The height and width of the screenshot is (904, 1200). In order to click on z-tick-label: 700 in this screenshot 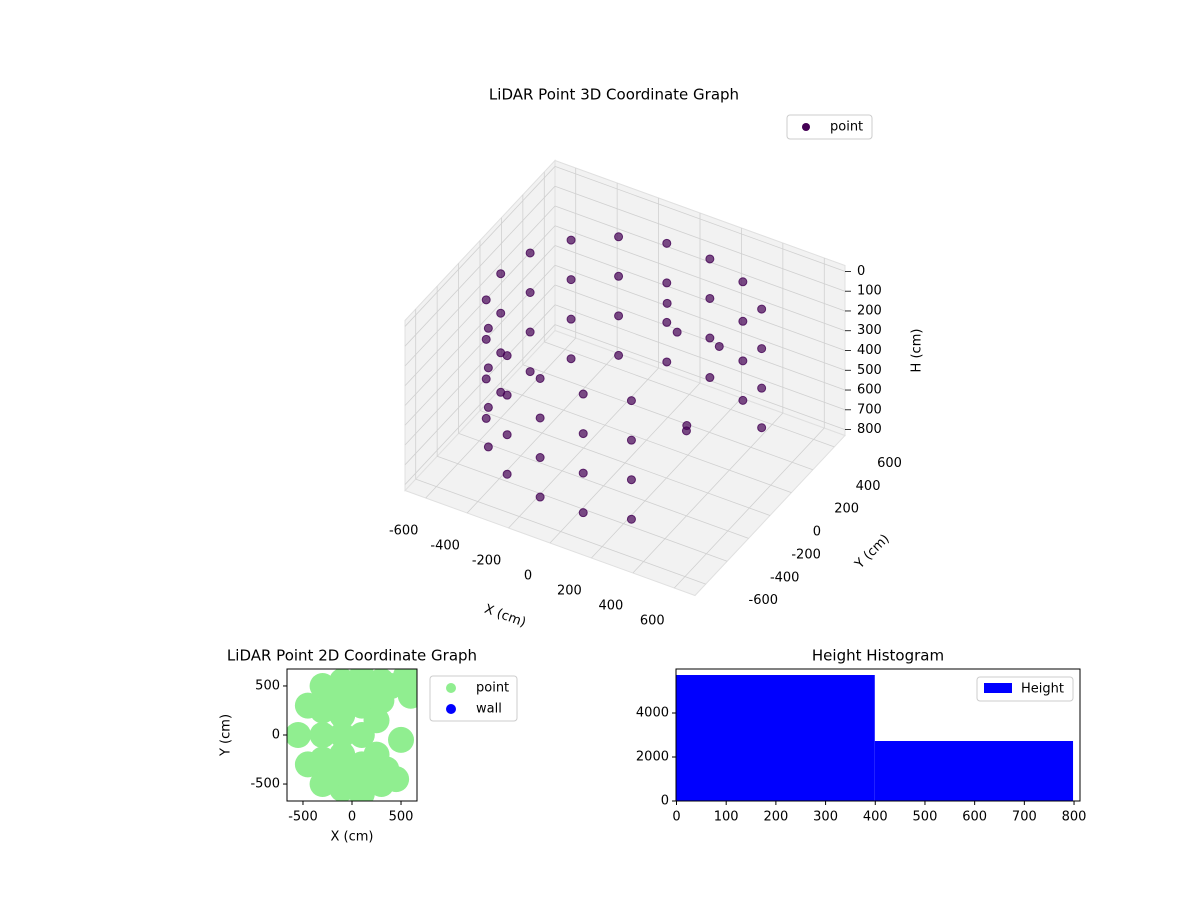, I will do `click(869, 409)`.